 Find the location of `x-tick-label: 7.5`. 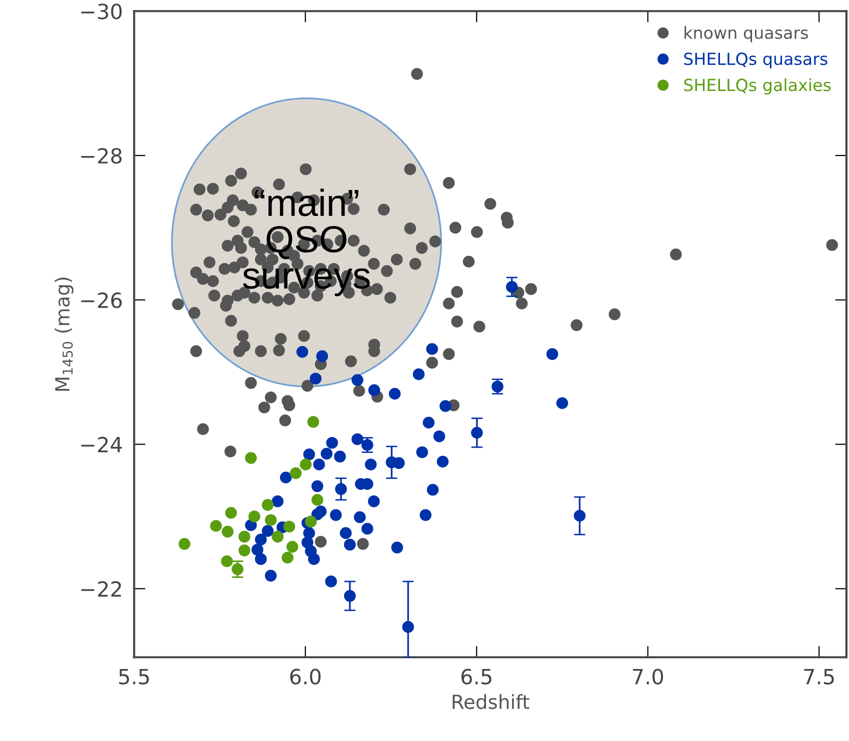

x-tick-label: 7.5 is located at coordinates (819, 677).